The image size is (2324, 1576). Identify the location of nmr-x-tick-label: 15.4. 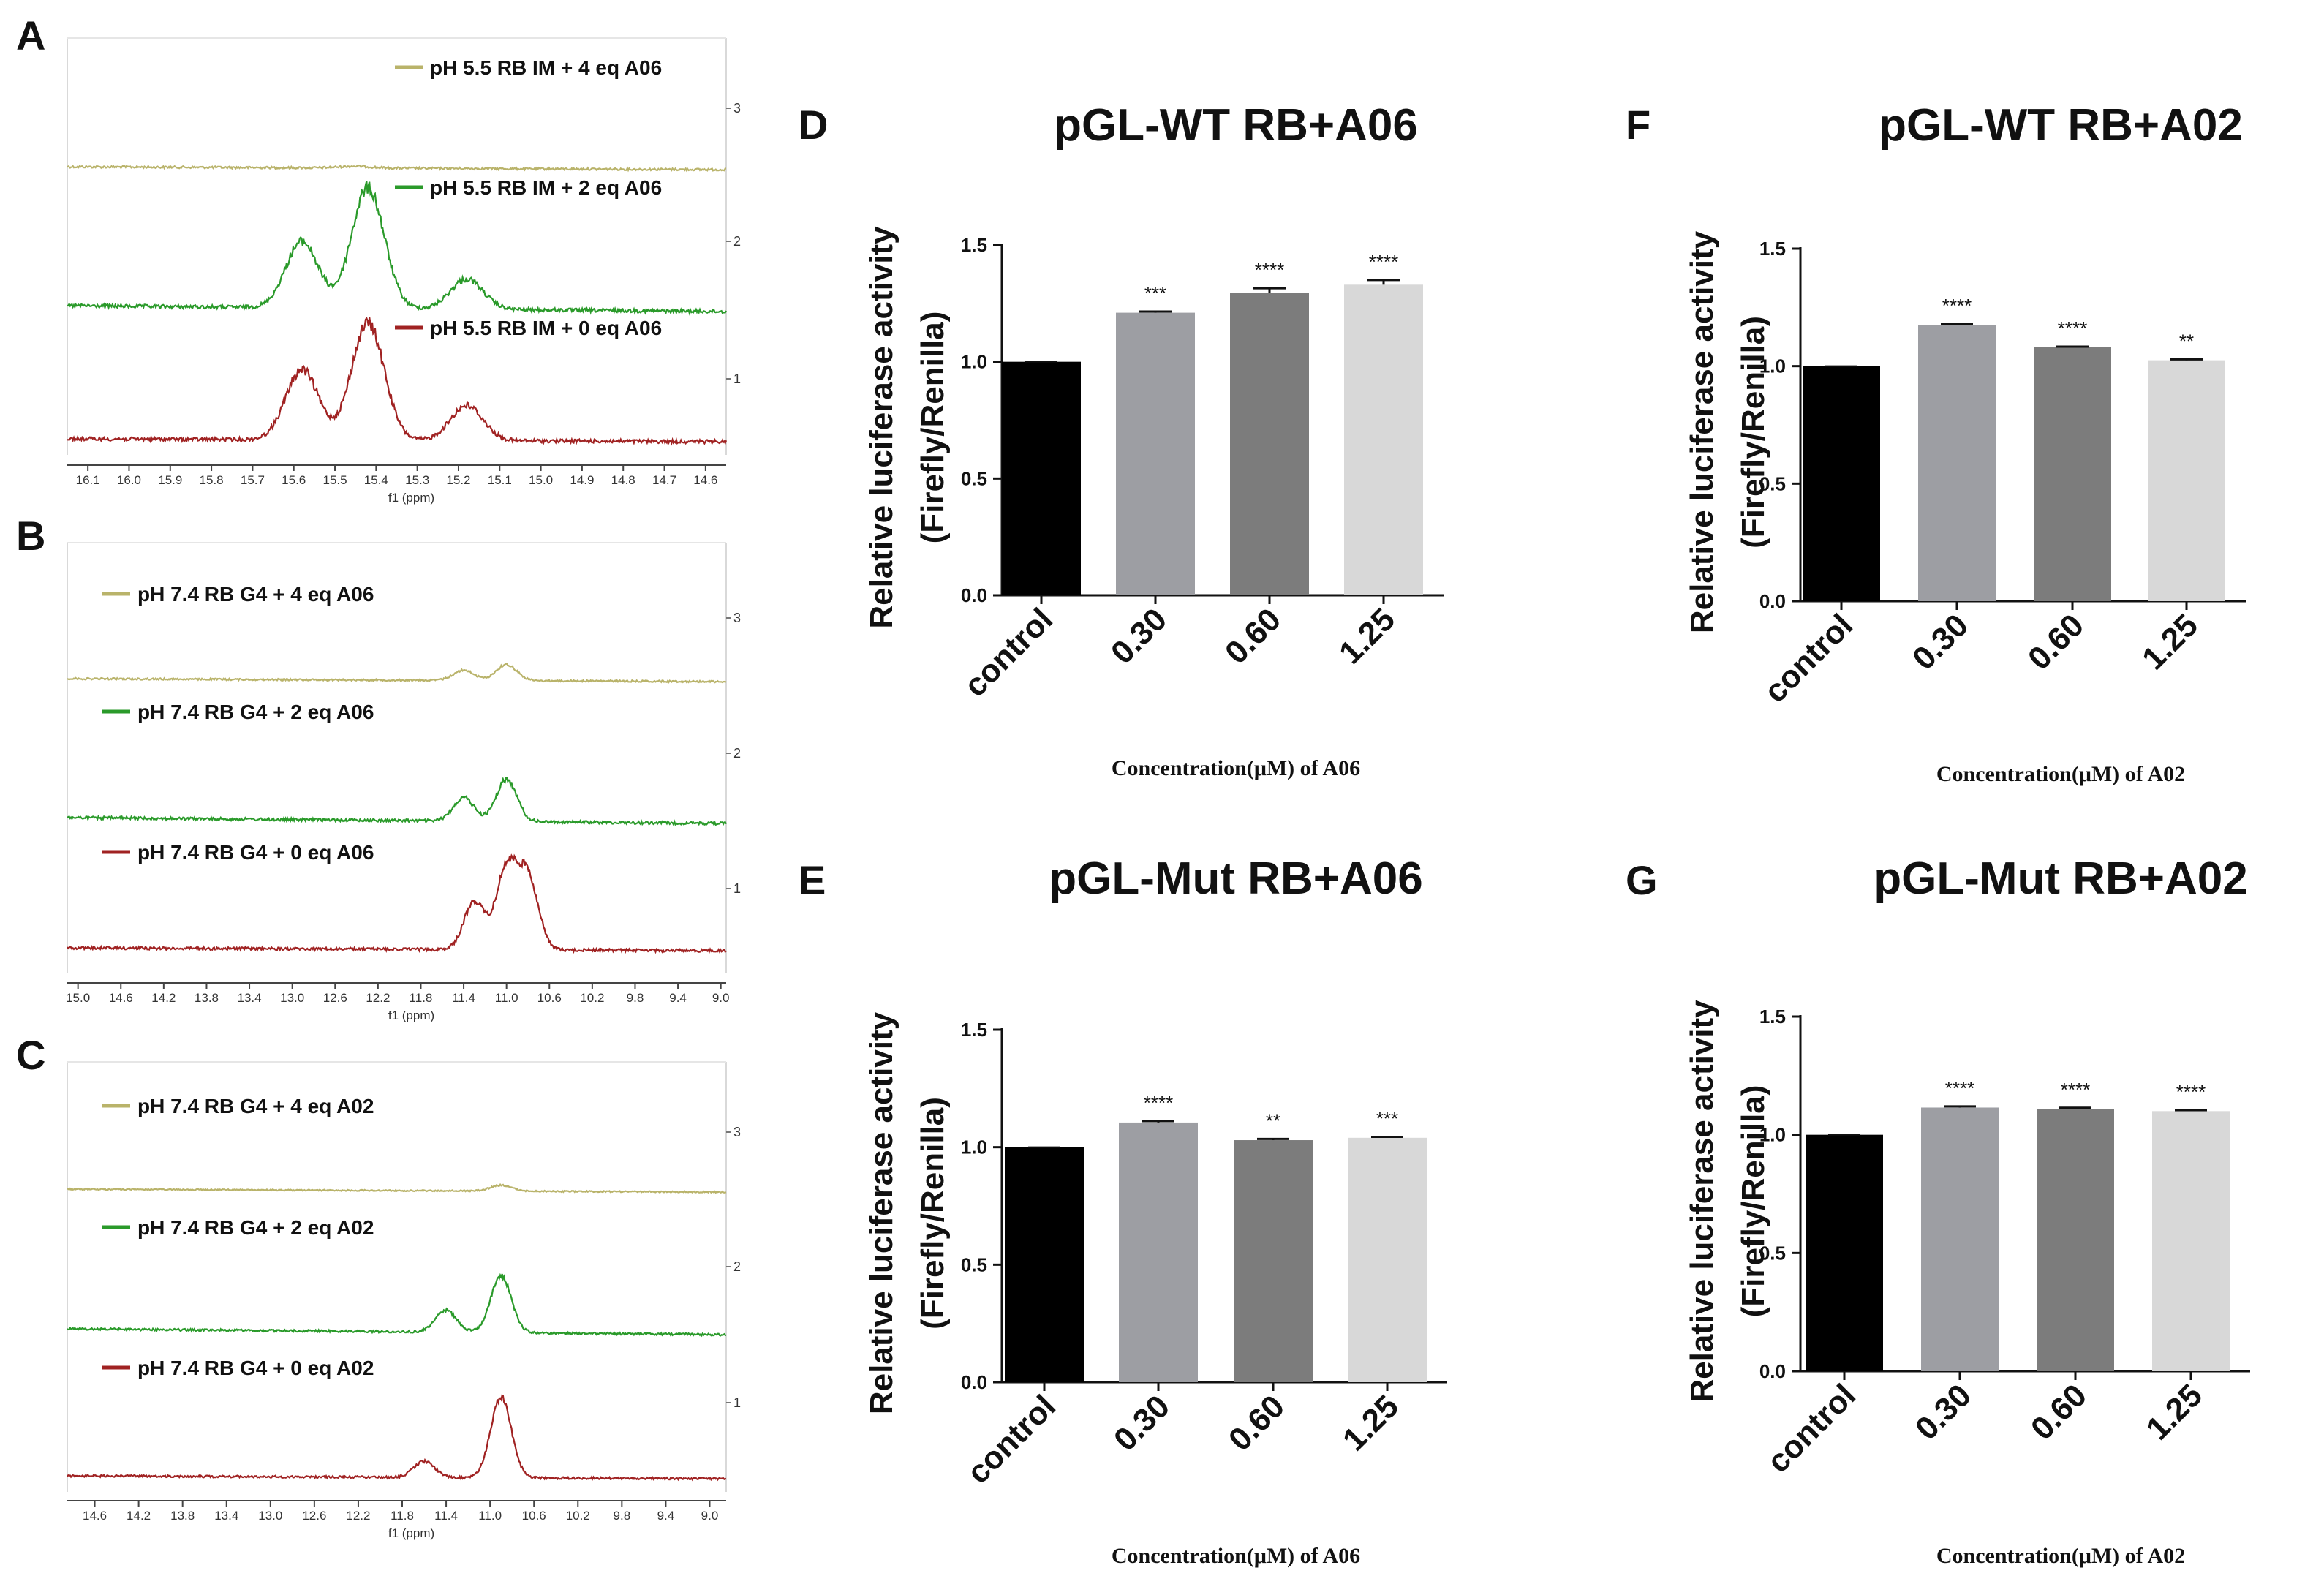
(376, 480).